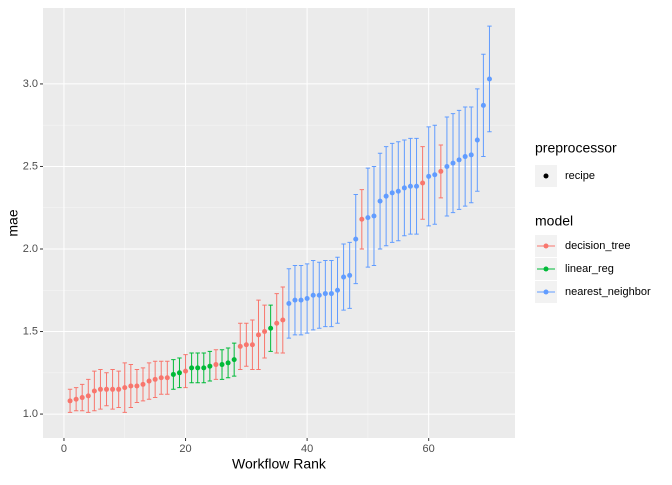 The image size is (672, 485). Describe the element at coordinates (608, 292) in the screenshot. I see `legend-label: nearest_neighbor` at that location.